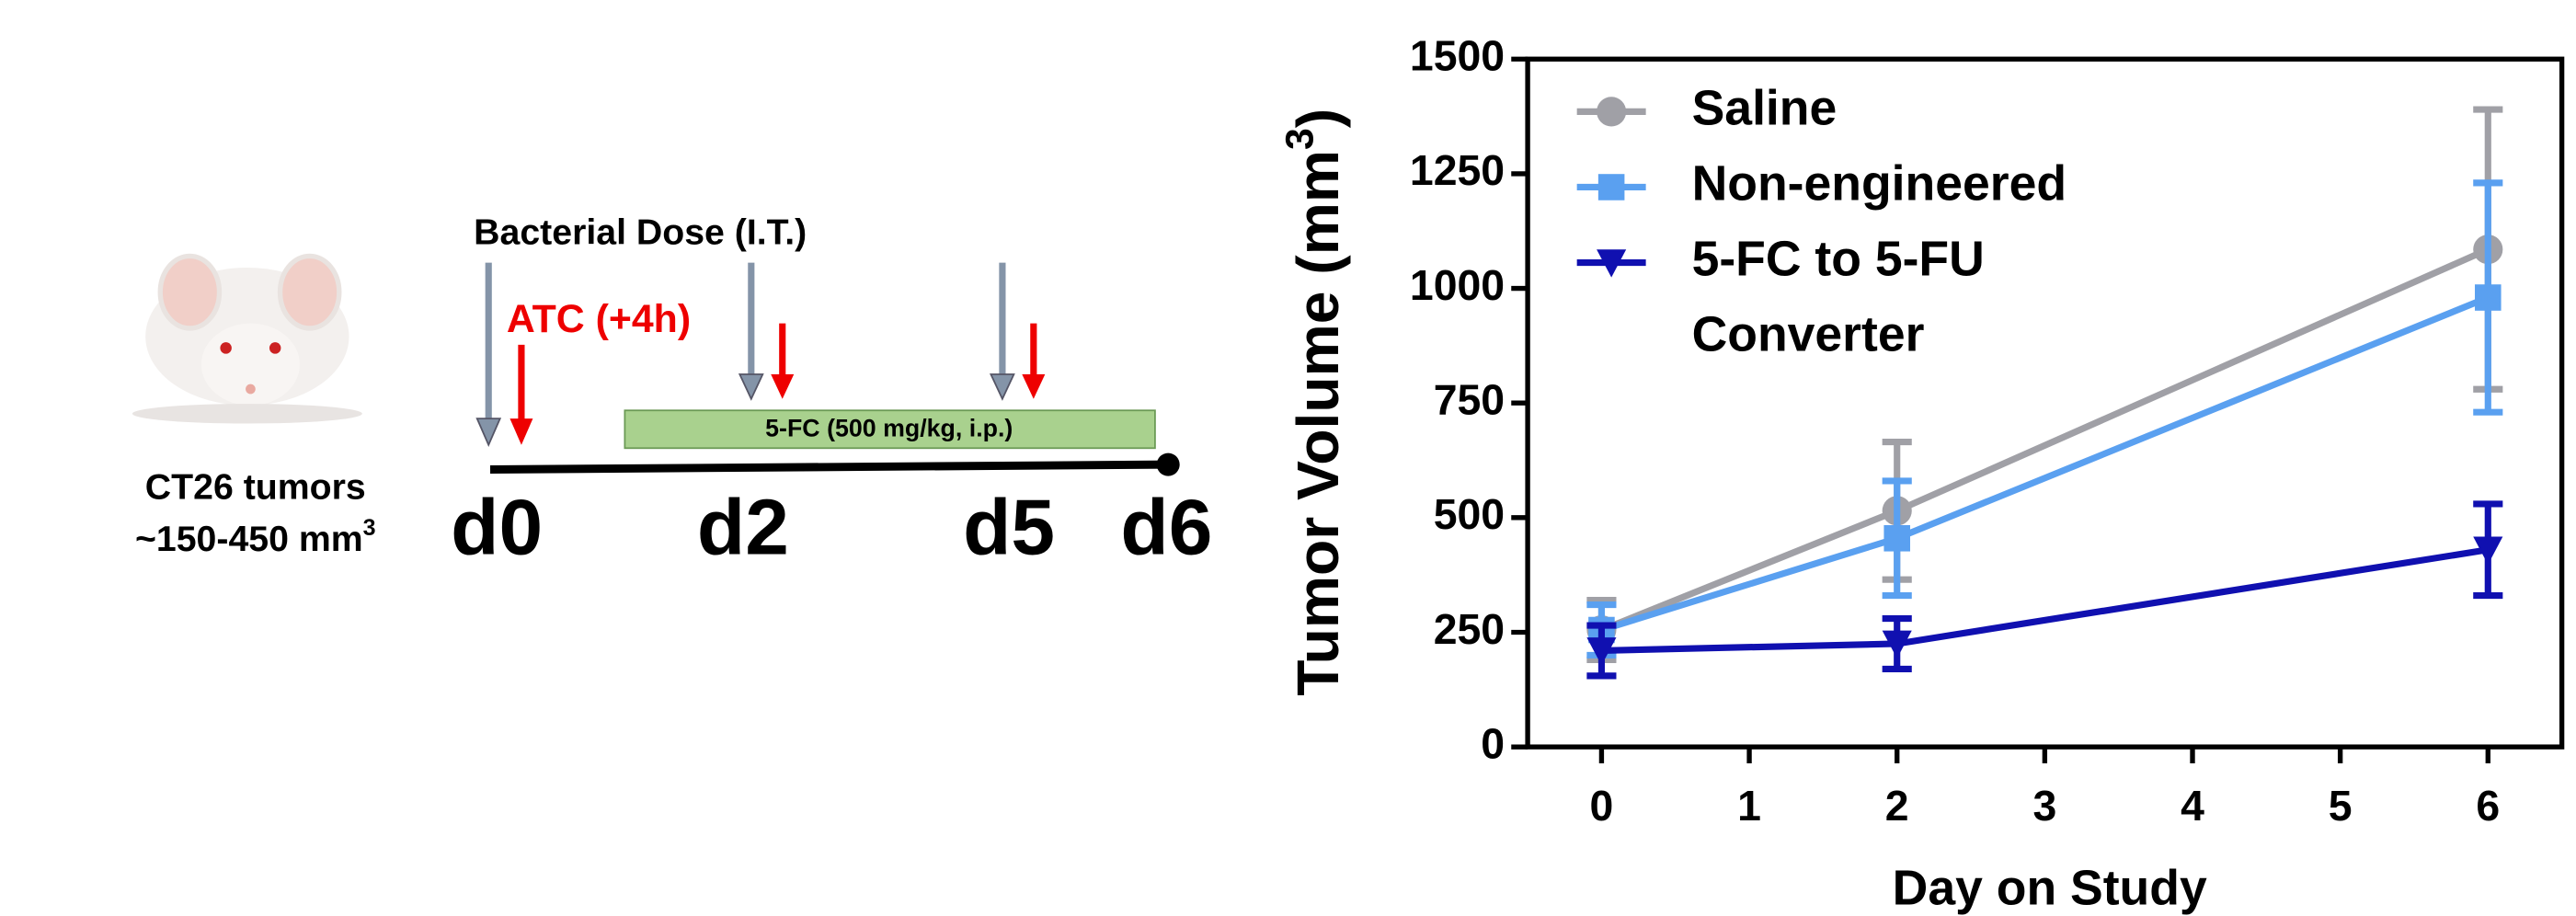 This screenshot has width=2576, height=916. I want to click on legend-entry: 5-FC to 5-FU Converter, so click(1780, 297).